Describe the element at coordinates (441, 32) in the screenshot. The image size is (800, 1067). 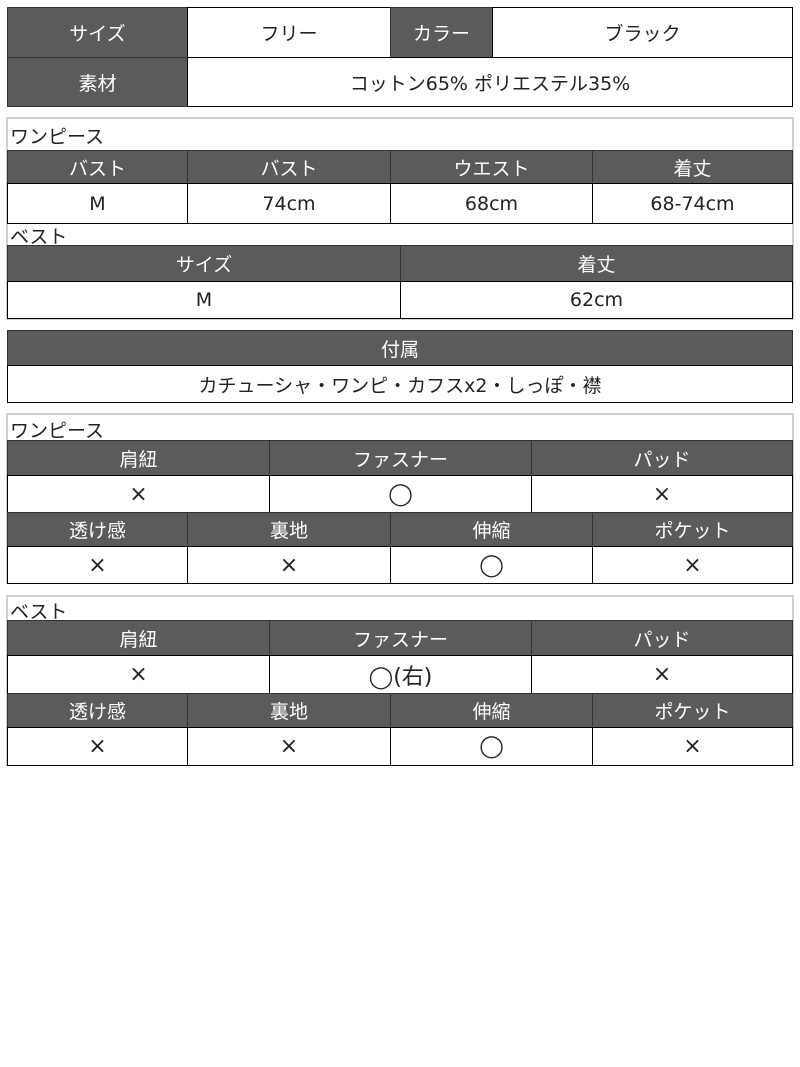
I see `color-label: カラー` at that location.